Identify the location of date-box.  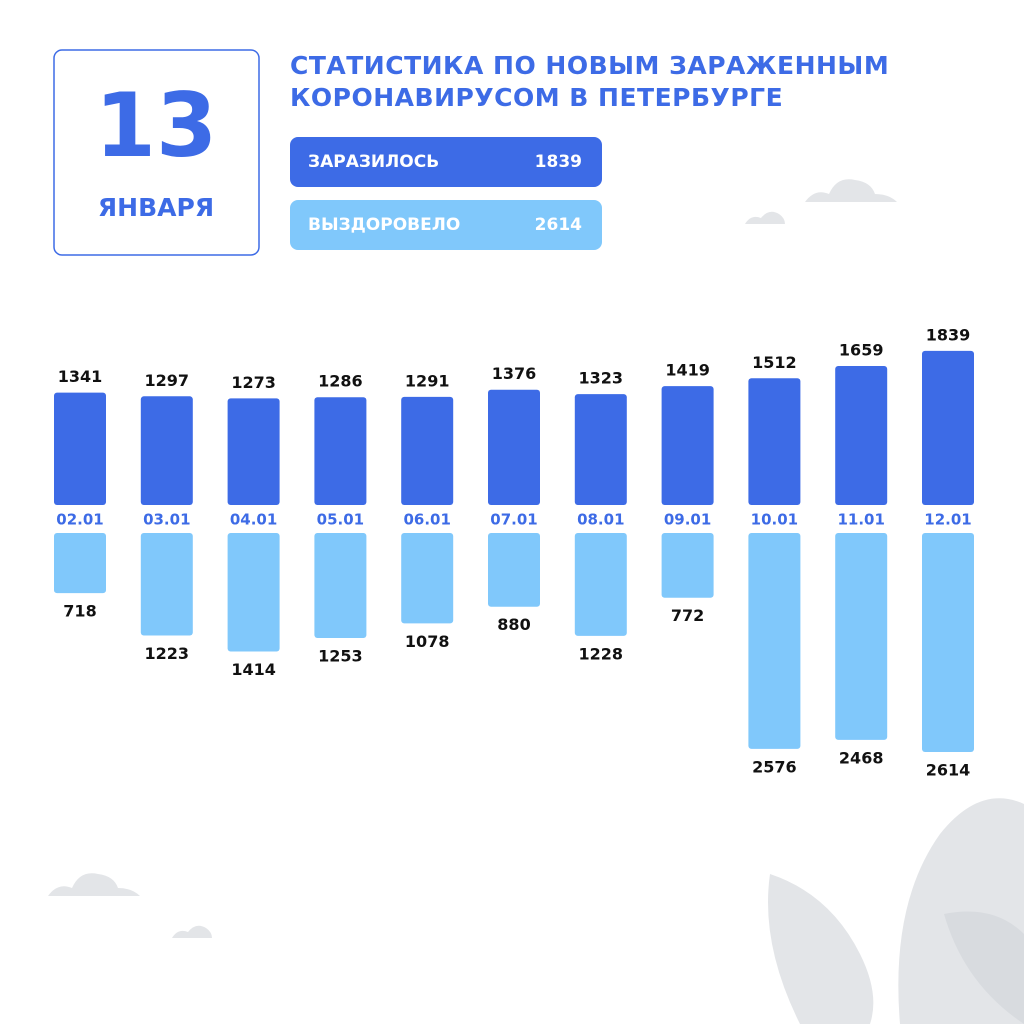
(156, 152).